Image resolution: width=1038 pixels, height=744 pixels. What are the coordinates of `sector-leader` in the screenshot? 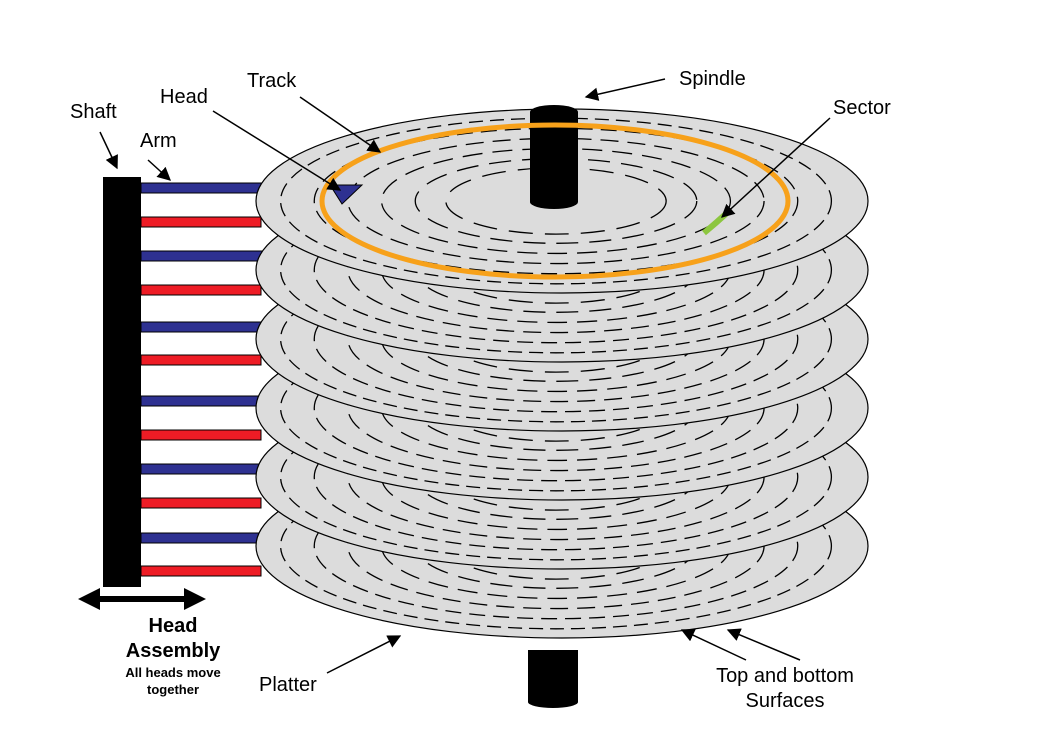 It's located at (776, 167).